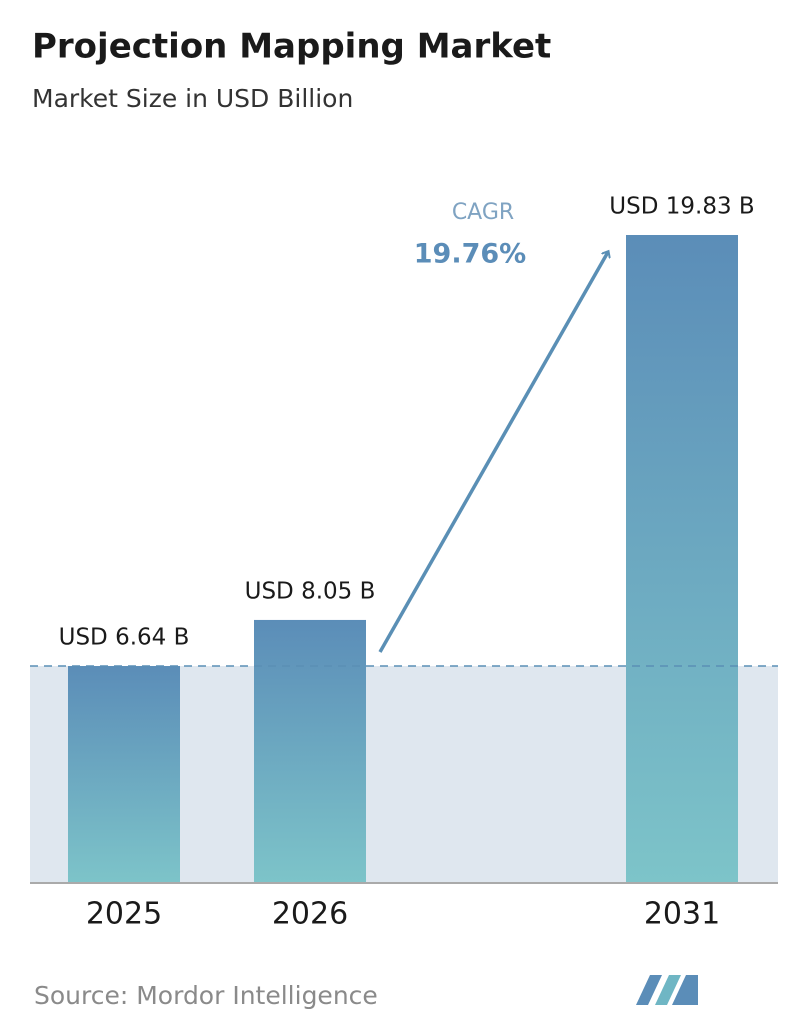 Image resolution: width=796 pixels, height=1034 pixels. What do you see at coordinates (483, 212) in the screenshot?
I see `cagr-label: CAGR` at bounding box center [483, 212].